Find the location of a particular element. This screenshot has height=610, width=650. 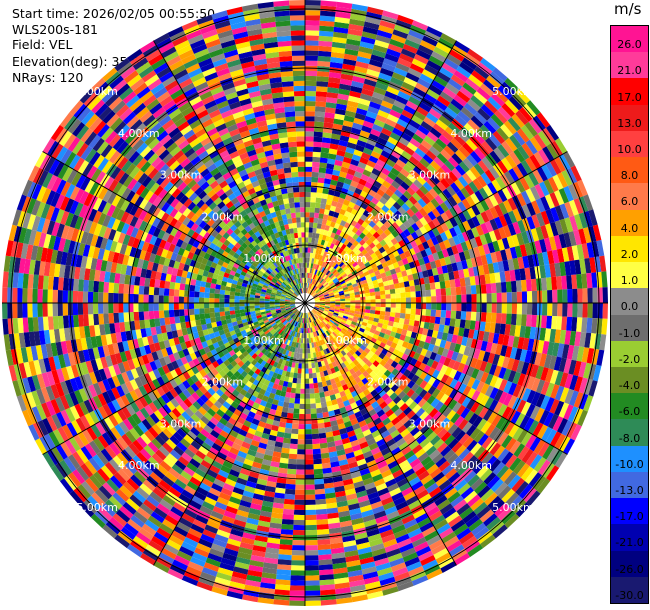

colorbar-tick-label: -21.0 is located at coordinates (629, 543).